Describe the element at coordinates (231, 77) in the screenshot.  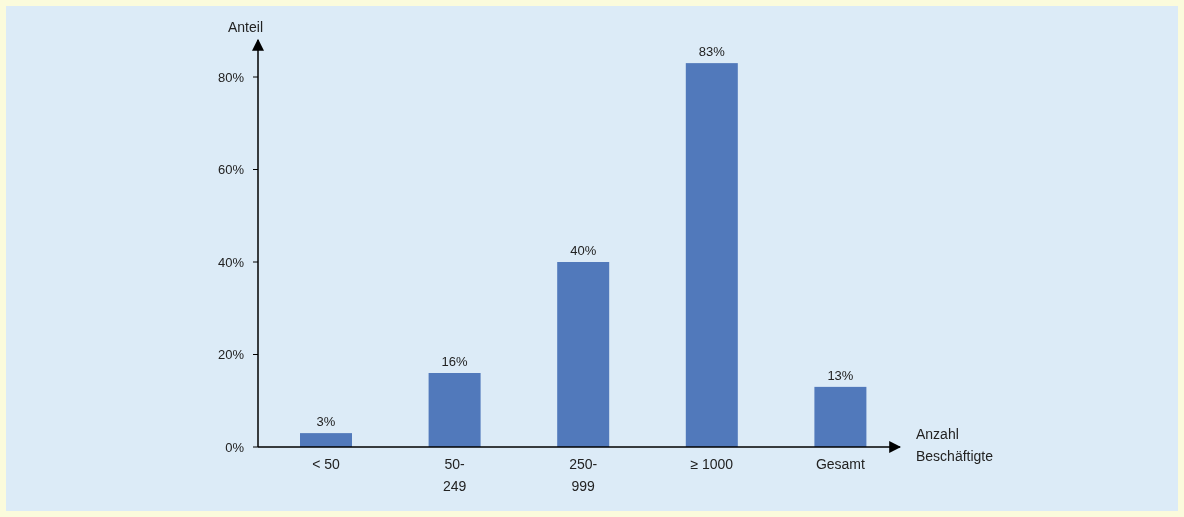
I see `y-tick-label: 80%` at that location.